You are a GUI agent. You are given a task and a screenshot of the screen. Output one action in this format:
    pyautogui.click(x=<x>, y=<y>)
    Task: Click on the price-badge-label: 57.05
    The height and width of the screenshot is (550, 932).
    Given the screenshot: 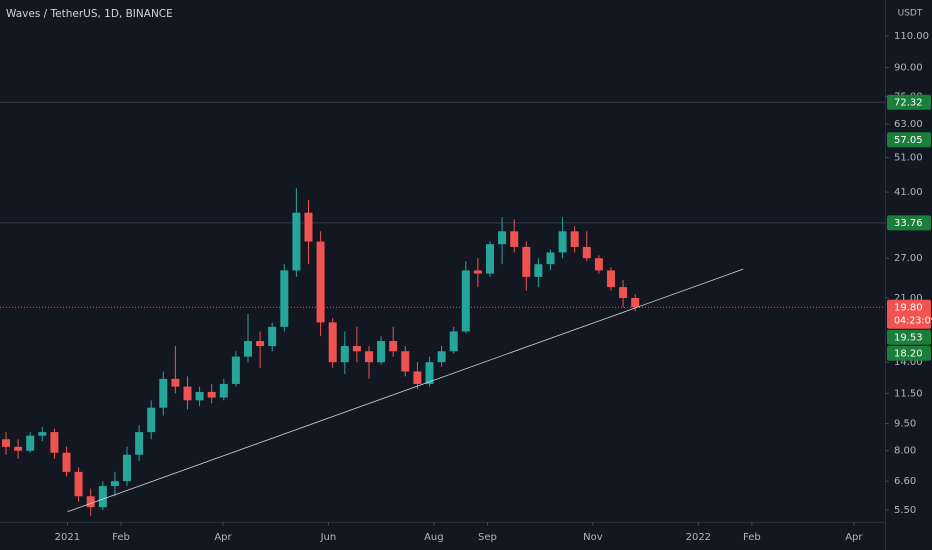 What is the action you would take?
    pyautogui.click(x=908, y=140)
    